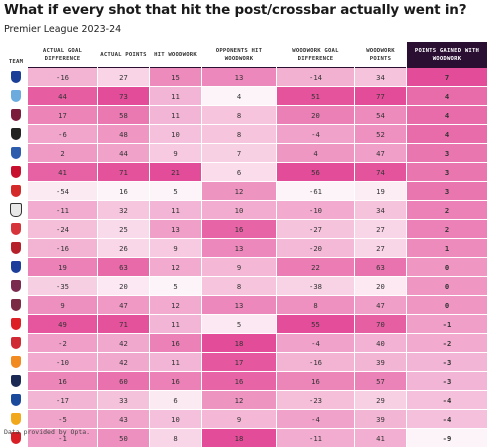  I want to click on value-cell: 51, so click(315, 96).